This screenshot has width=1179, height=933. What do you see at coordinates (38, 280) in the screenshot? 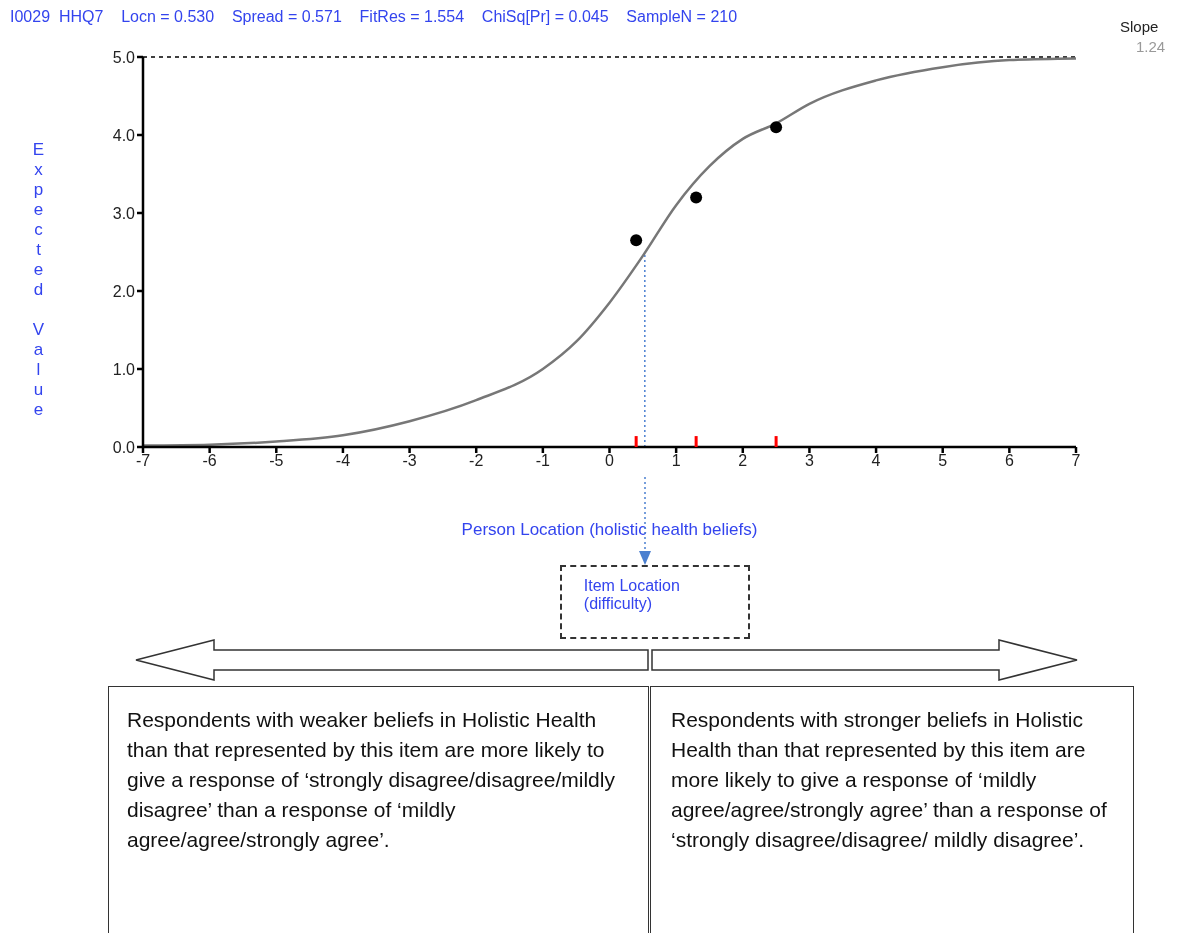
I see `y-axis-title: Expected Value` at bounding box center [38, 280].